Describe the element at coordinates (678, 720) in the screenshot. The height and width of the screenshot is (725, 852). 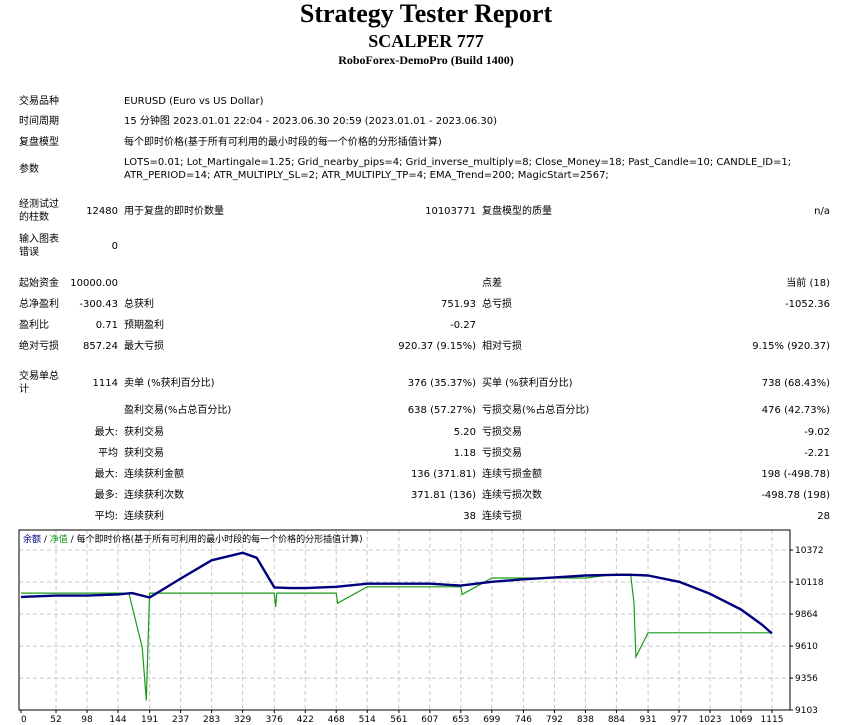
I see `svg-text: 977` at that location.